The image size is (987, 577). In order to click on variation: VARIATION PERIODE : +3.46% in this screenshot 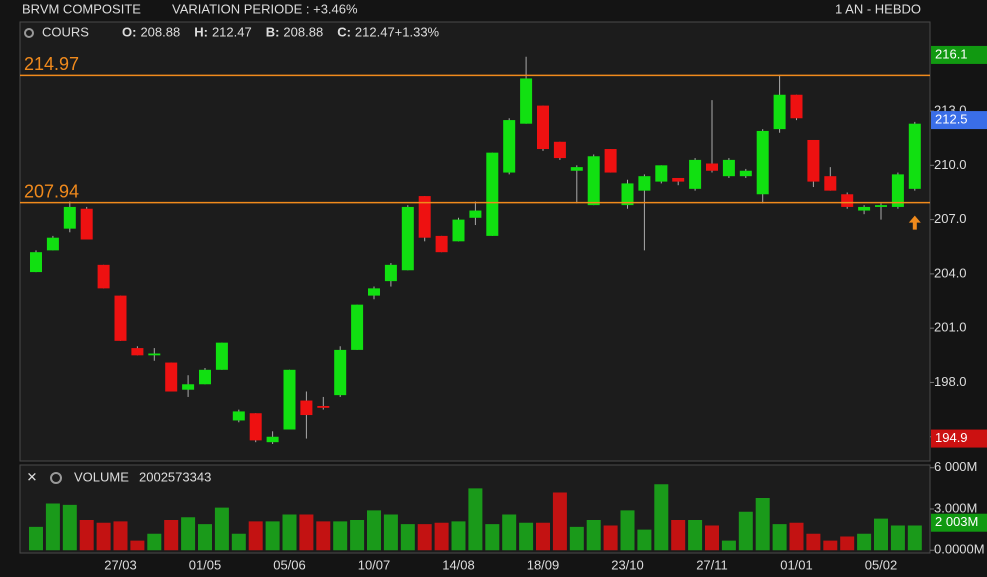, I will do `click(265, 8)`.